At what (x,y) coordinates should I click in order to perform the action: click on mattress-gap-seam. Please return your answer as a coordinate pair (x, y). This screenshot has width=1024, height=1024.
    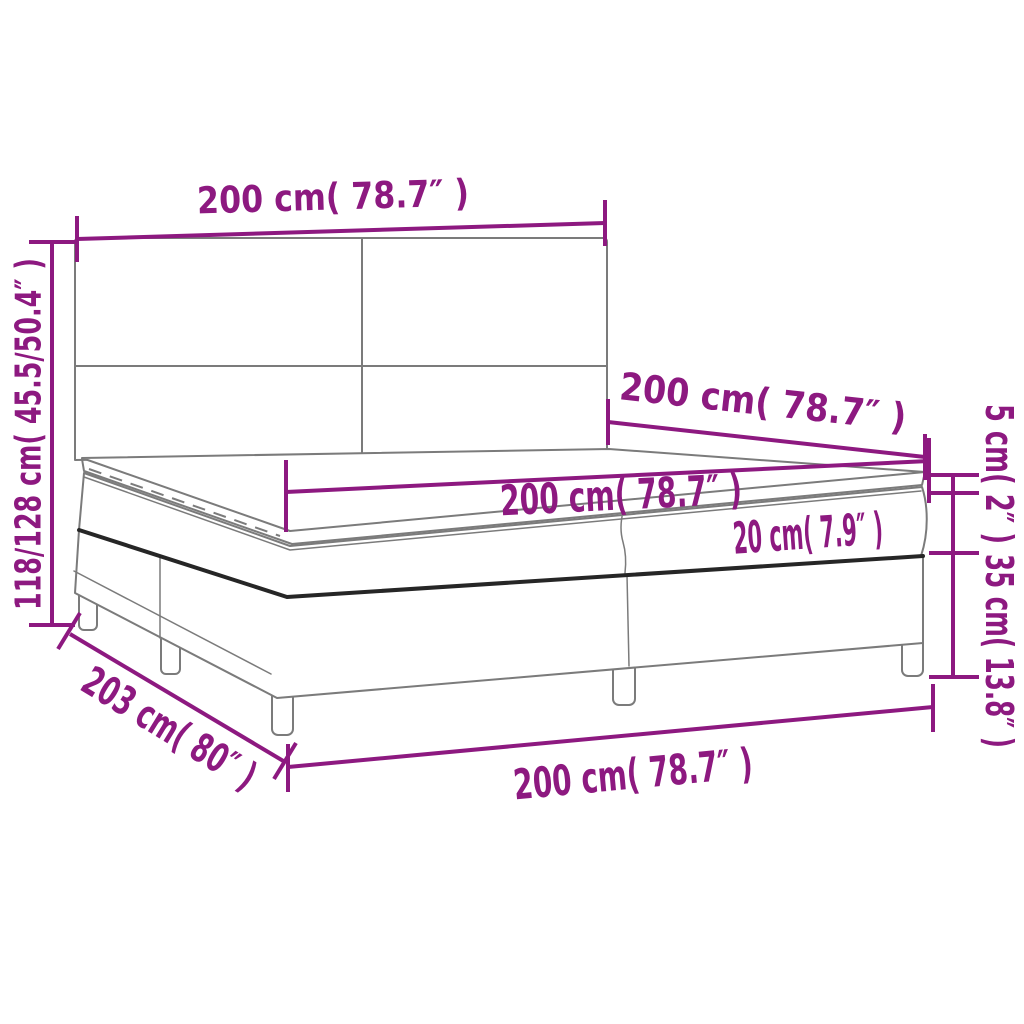
    Looking at the image, I should click on (502, 513).